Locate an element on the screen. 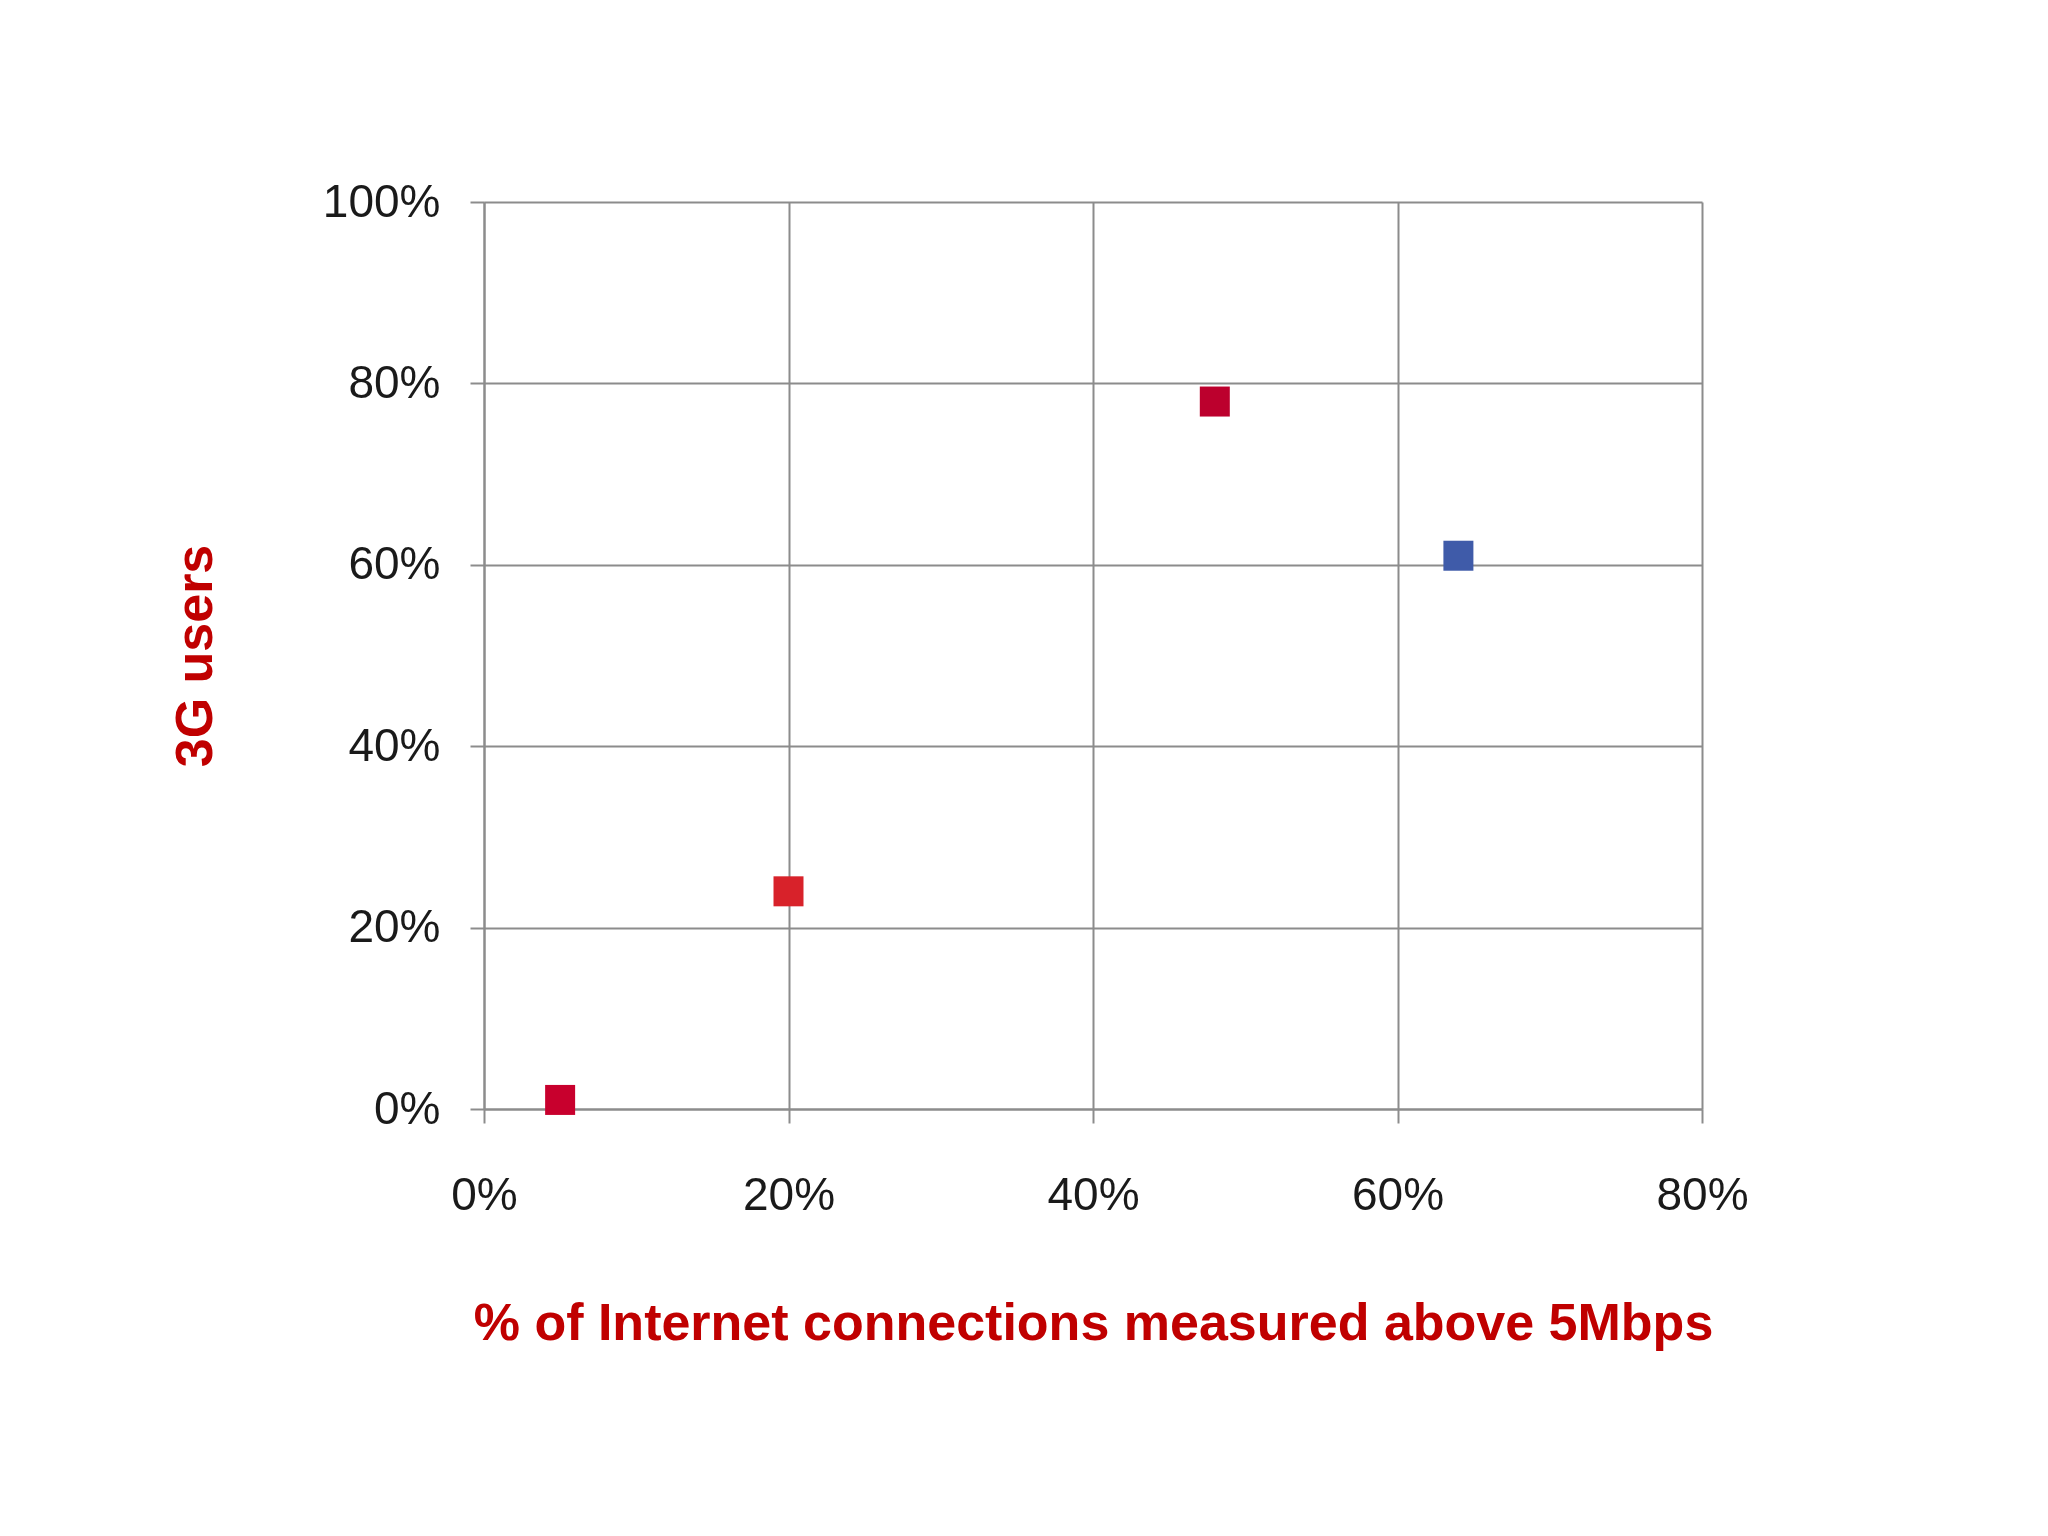 This screenshot has height=1536, width=2048. y-tick-label: 80% is located at coordinates (394, 381).